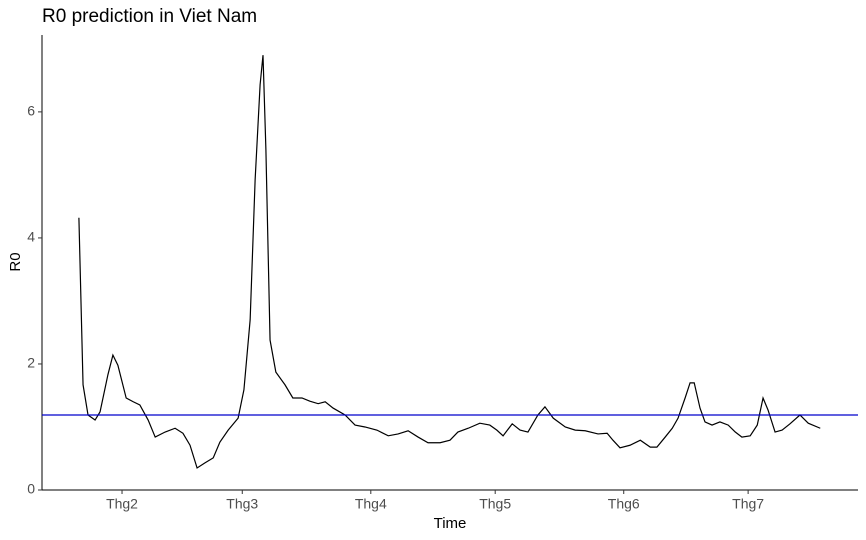 The height and width of the screenshot is (540, 866). I want to click on x-axis-label: Time, so click(450, 523).